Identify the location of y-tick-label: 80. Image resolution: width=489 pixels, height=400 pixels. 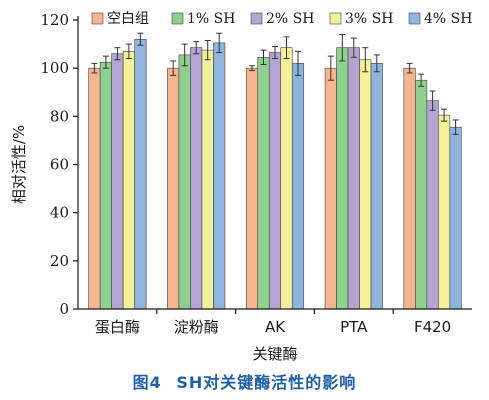
(59, 116).